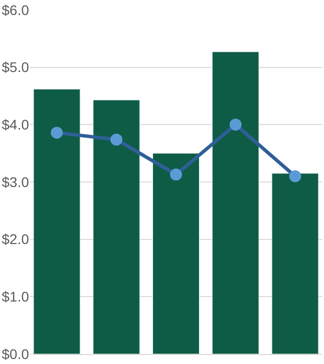 Image resolution: width=324 pixels, height=364 pixels. What do you see at coordinates (16, 10) in the screenshot?
I see `y-tick-label: $6.0` at bounding box center [16, 10].